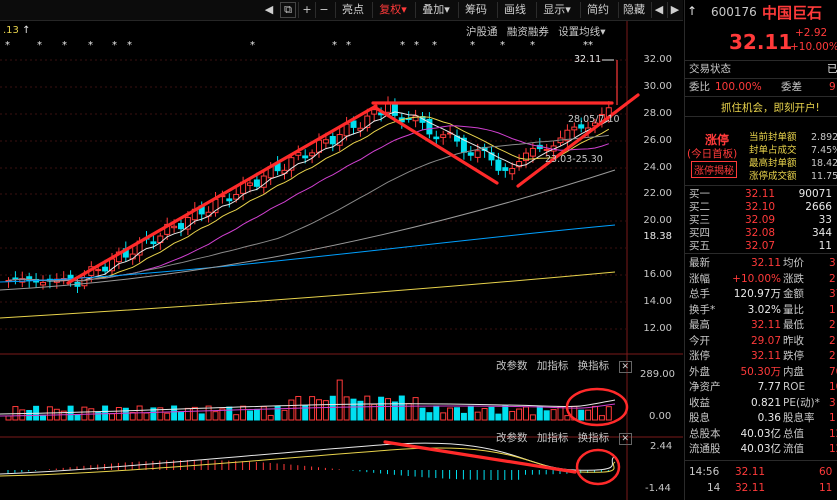  What do you see at coordinates (308, 458) in the screenshot?
I see `macd-dif` at bounding box center [308, 458].